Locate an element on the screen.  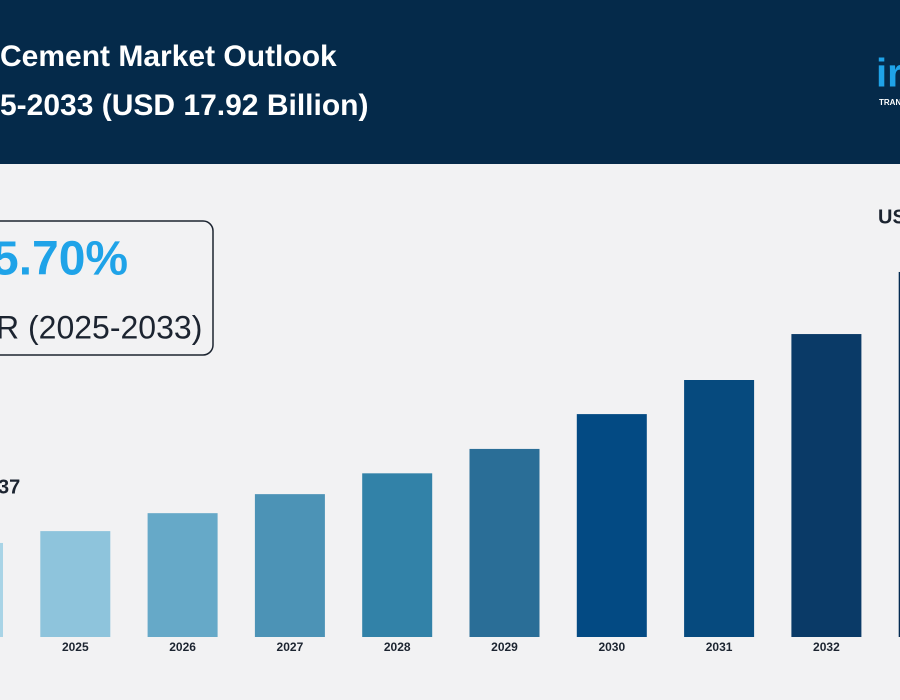
x-tick-label: 2027 is located at coordinates (290, 647).